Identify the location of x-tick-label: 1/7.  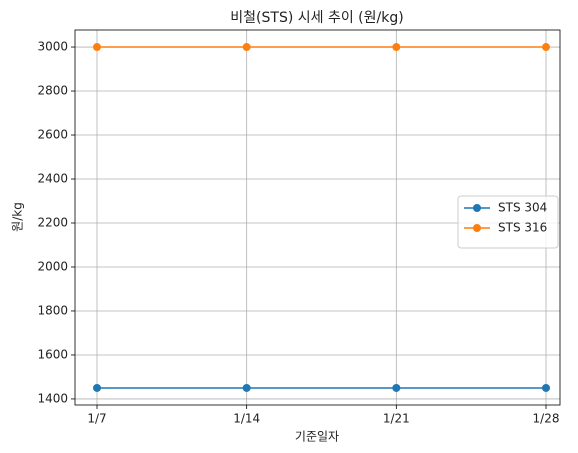
(96, 419).